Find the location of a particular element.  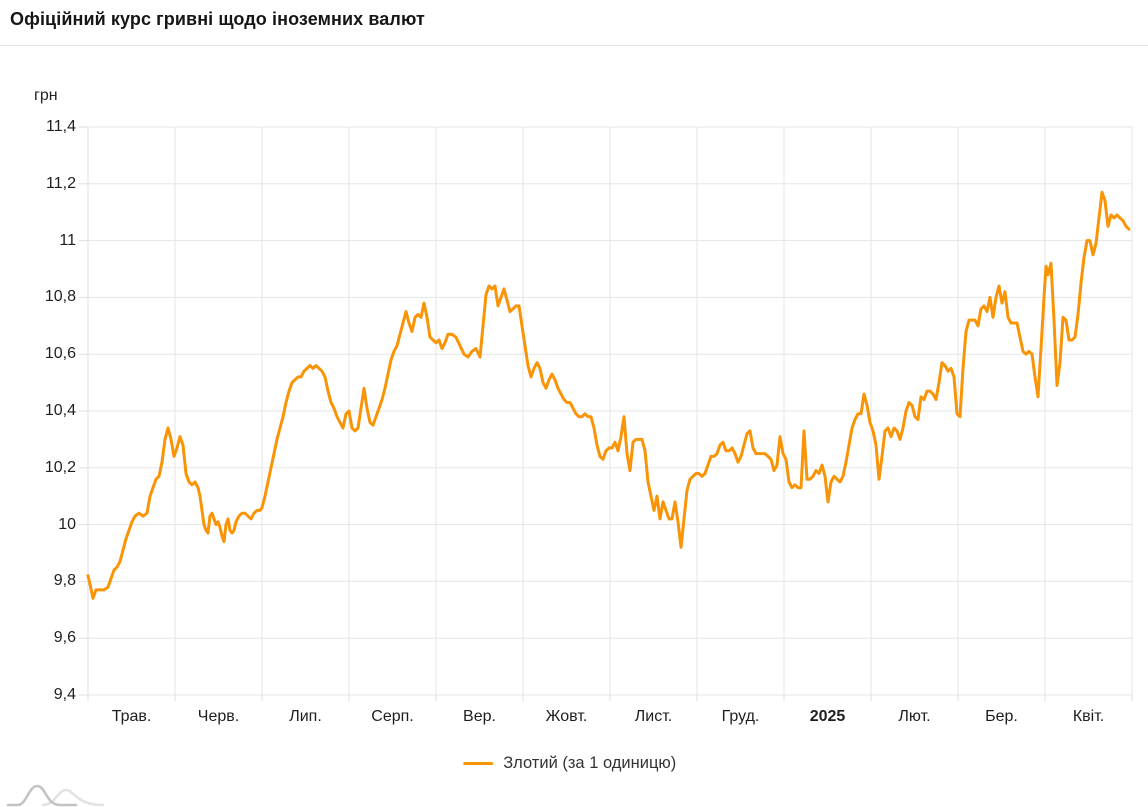

x-tick-label: Серп. is located at coordinates (392, 716).